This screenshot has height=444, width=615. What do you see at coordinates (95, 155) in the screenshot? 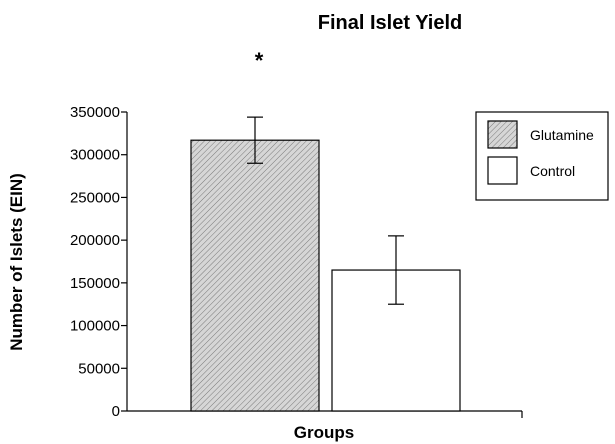
I see `y-tick-label: 300000` at bounding box center [95, 155].